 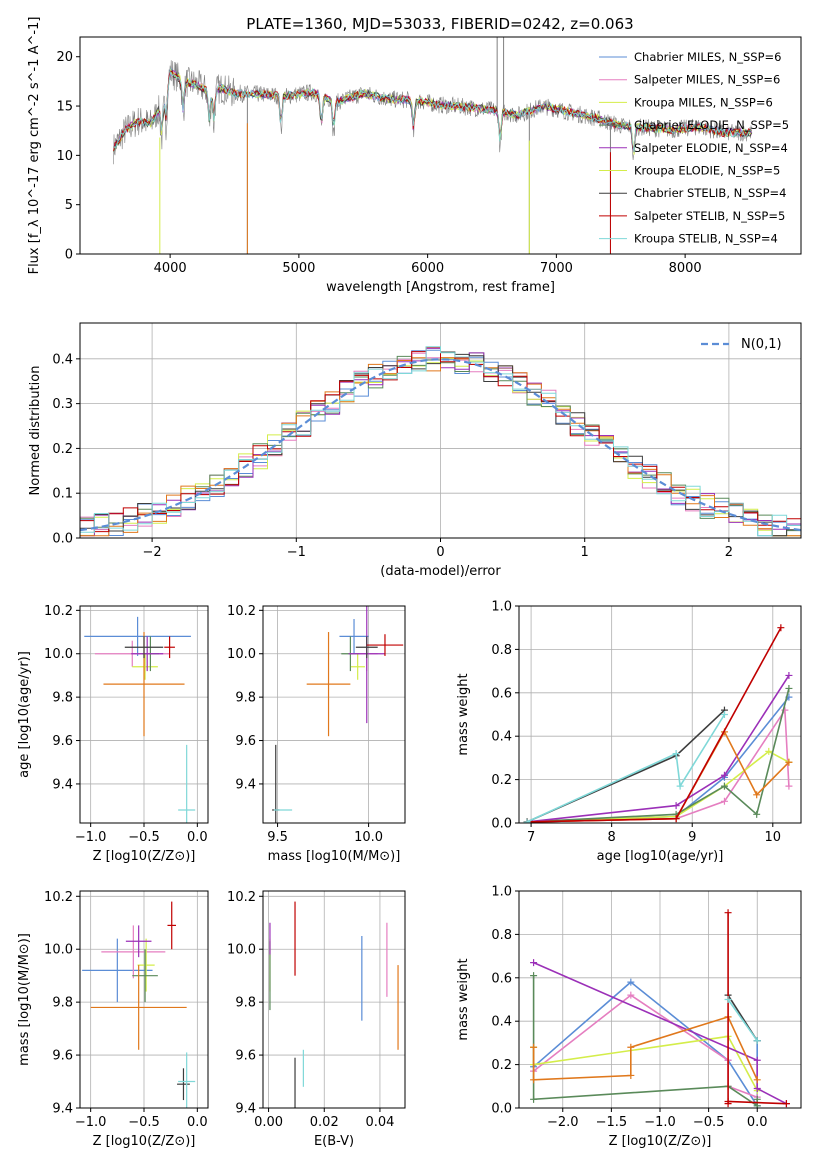 I want to click on x-tick-label: 7000, so click(x=556, y=268).